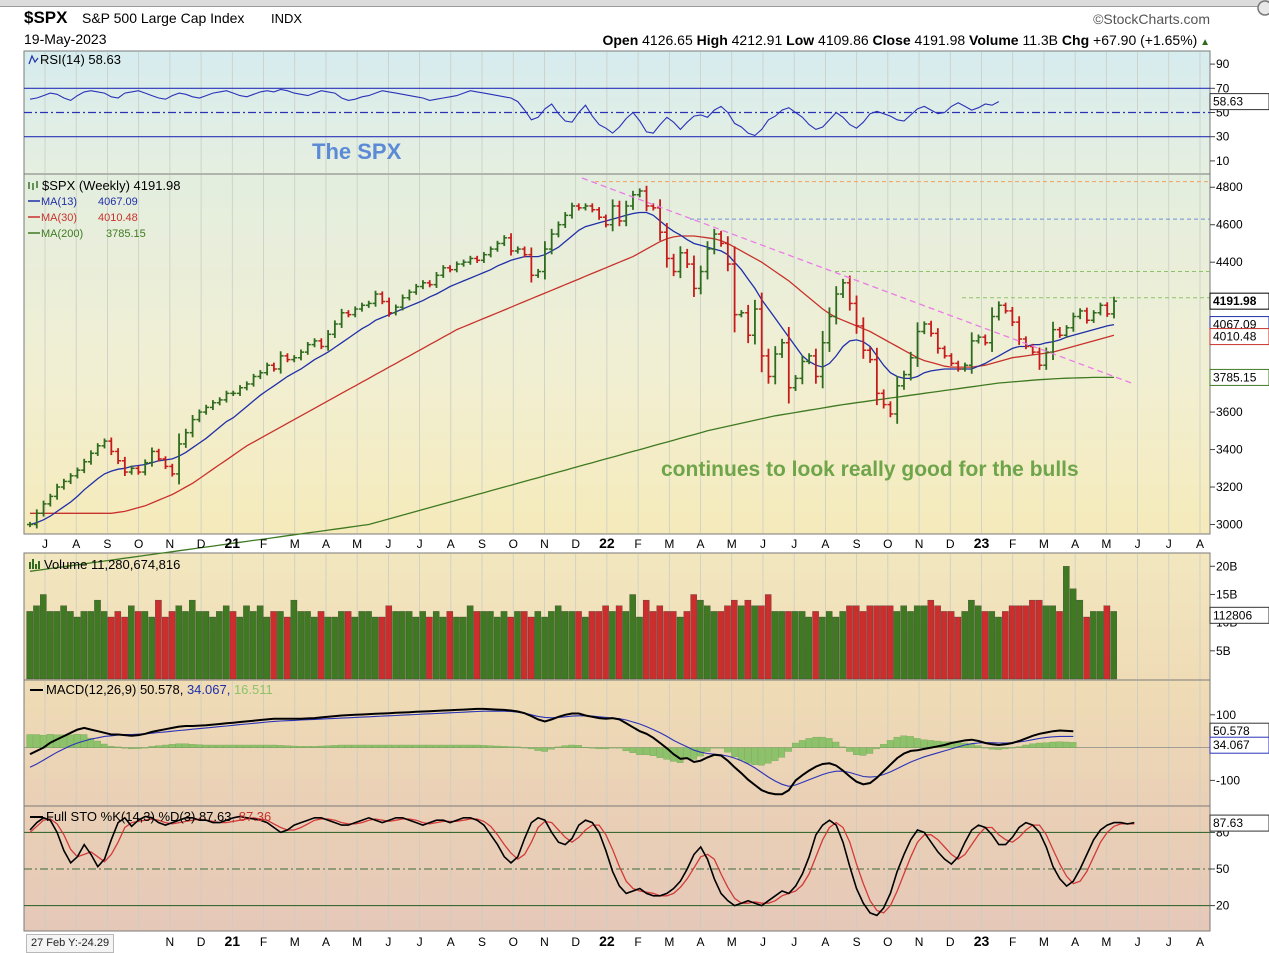  Describe the element at coordinates (263, 544) in the screenshot. I see `x-tick-label: F` at that location.